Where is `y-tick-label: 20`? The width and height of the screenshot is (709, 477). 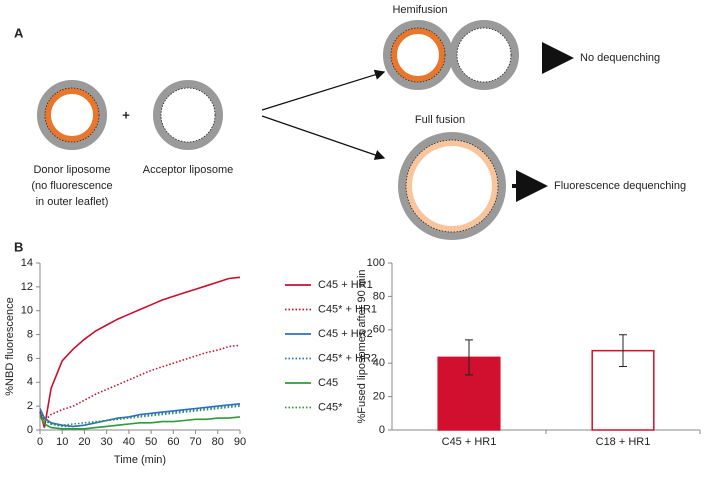
y-tick-label: 20 is located at coordinates (379, 397).